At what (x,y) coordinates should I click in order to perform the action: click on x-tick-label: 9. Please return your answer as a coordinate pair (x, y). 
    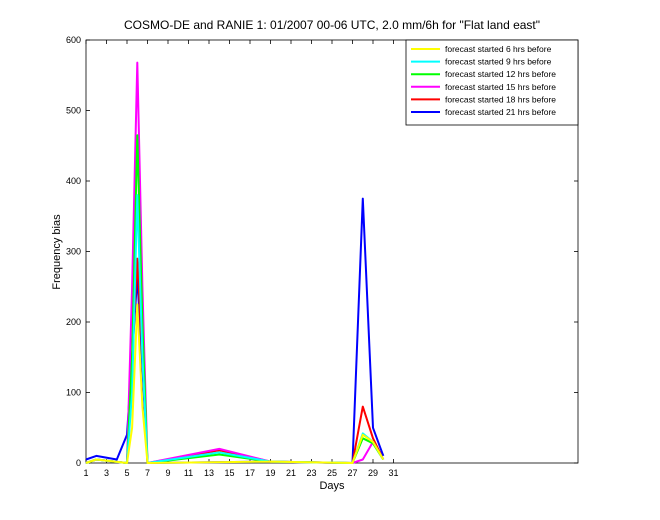
    Looking at the image, I should click on (167, 473).